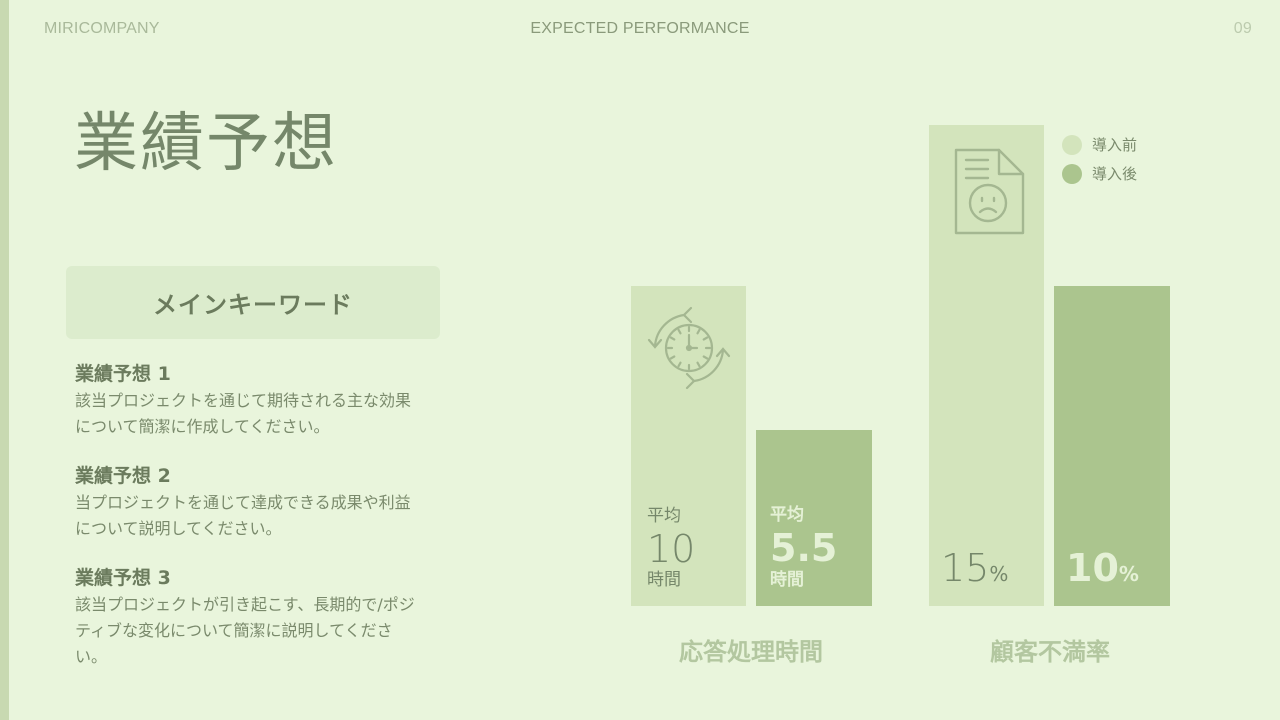  I want to click on bar-value: 5.5, so click(804, 548).